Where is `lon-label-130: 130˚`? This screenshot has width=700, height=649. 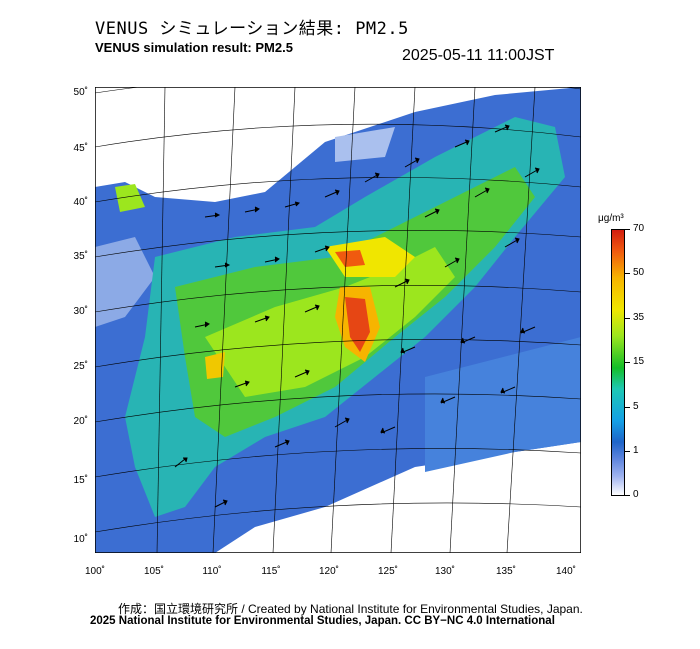
lon-label-130: 130˚ is located at coordinates (444, 571).